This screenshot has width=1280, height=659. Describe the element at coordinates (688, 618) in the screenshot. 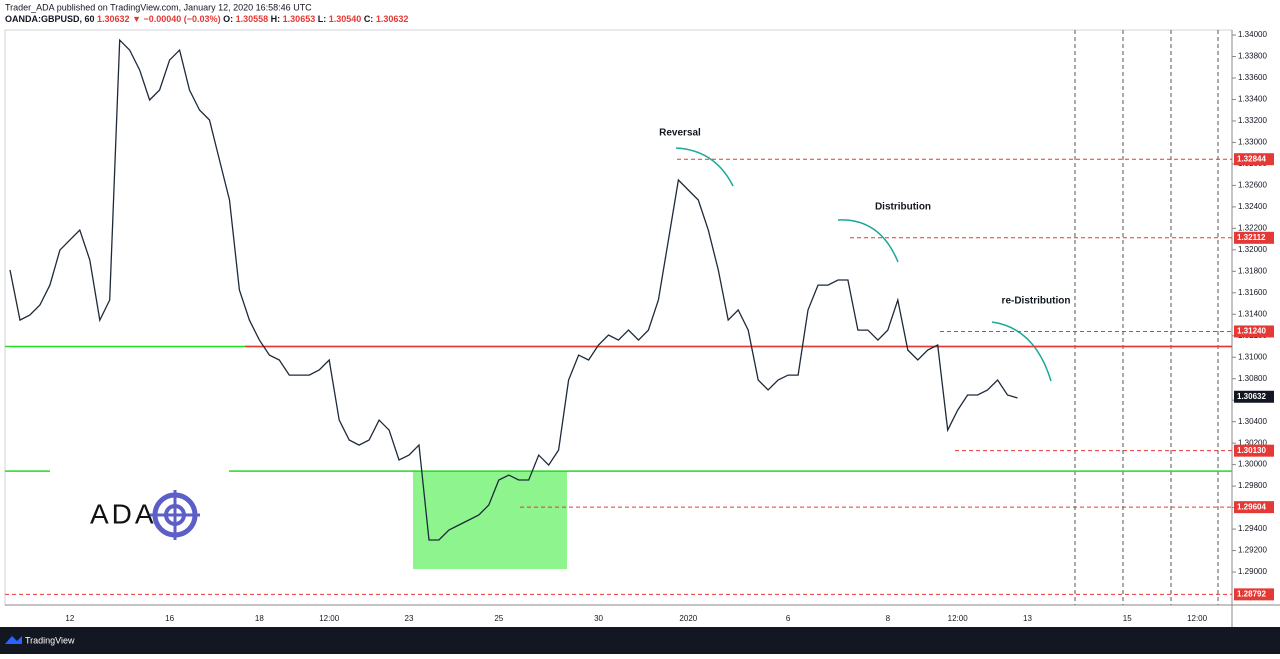

I see `x-tick-label: 2020` at that location.